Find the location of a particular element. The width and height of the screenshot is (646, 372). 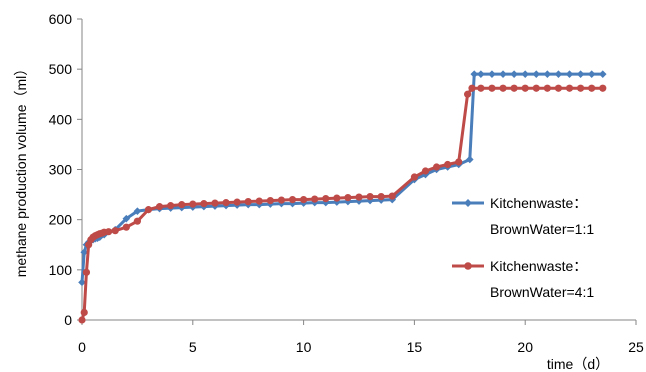

y-tick-label: 400 is located at coordinates (61, 119).